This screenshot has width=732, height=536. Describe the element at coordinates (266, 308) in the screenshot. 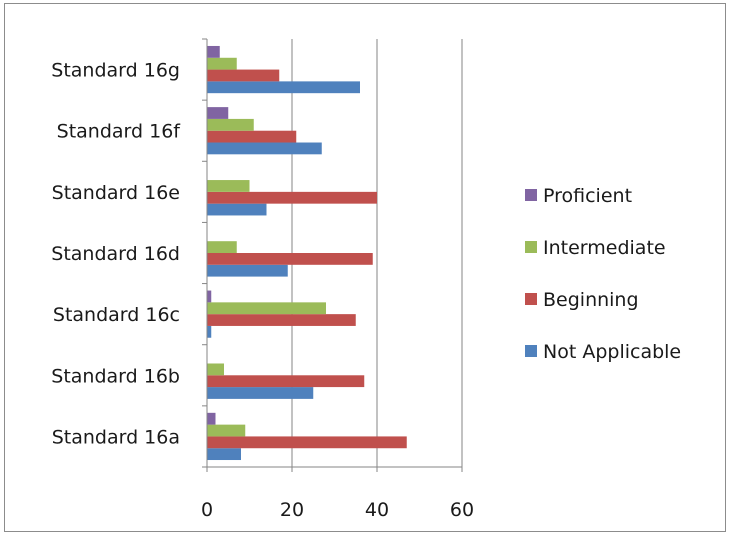

I see `bar-standard-16c-intermediate` at that location.